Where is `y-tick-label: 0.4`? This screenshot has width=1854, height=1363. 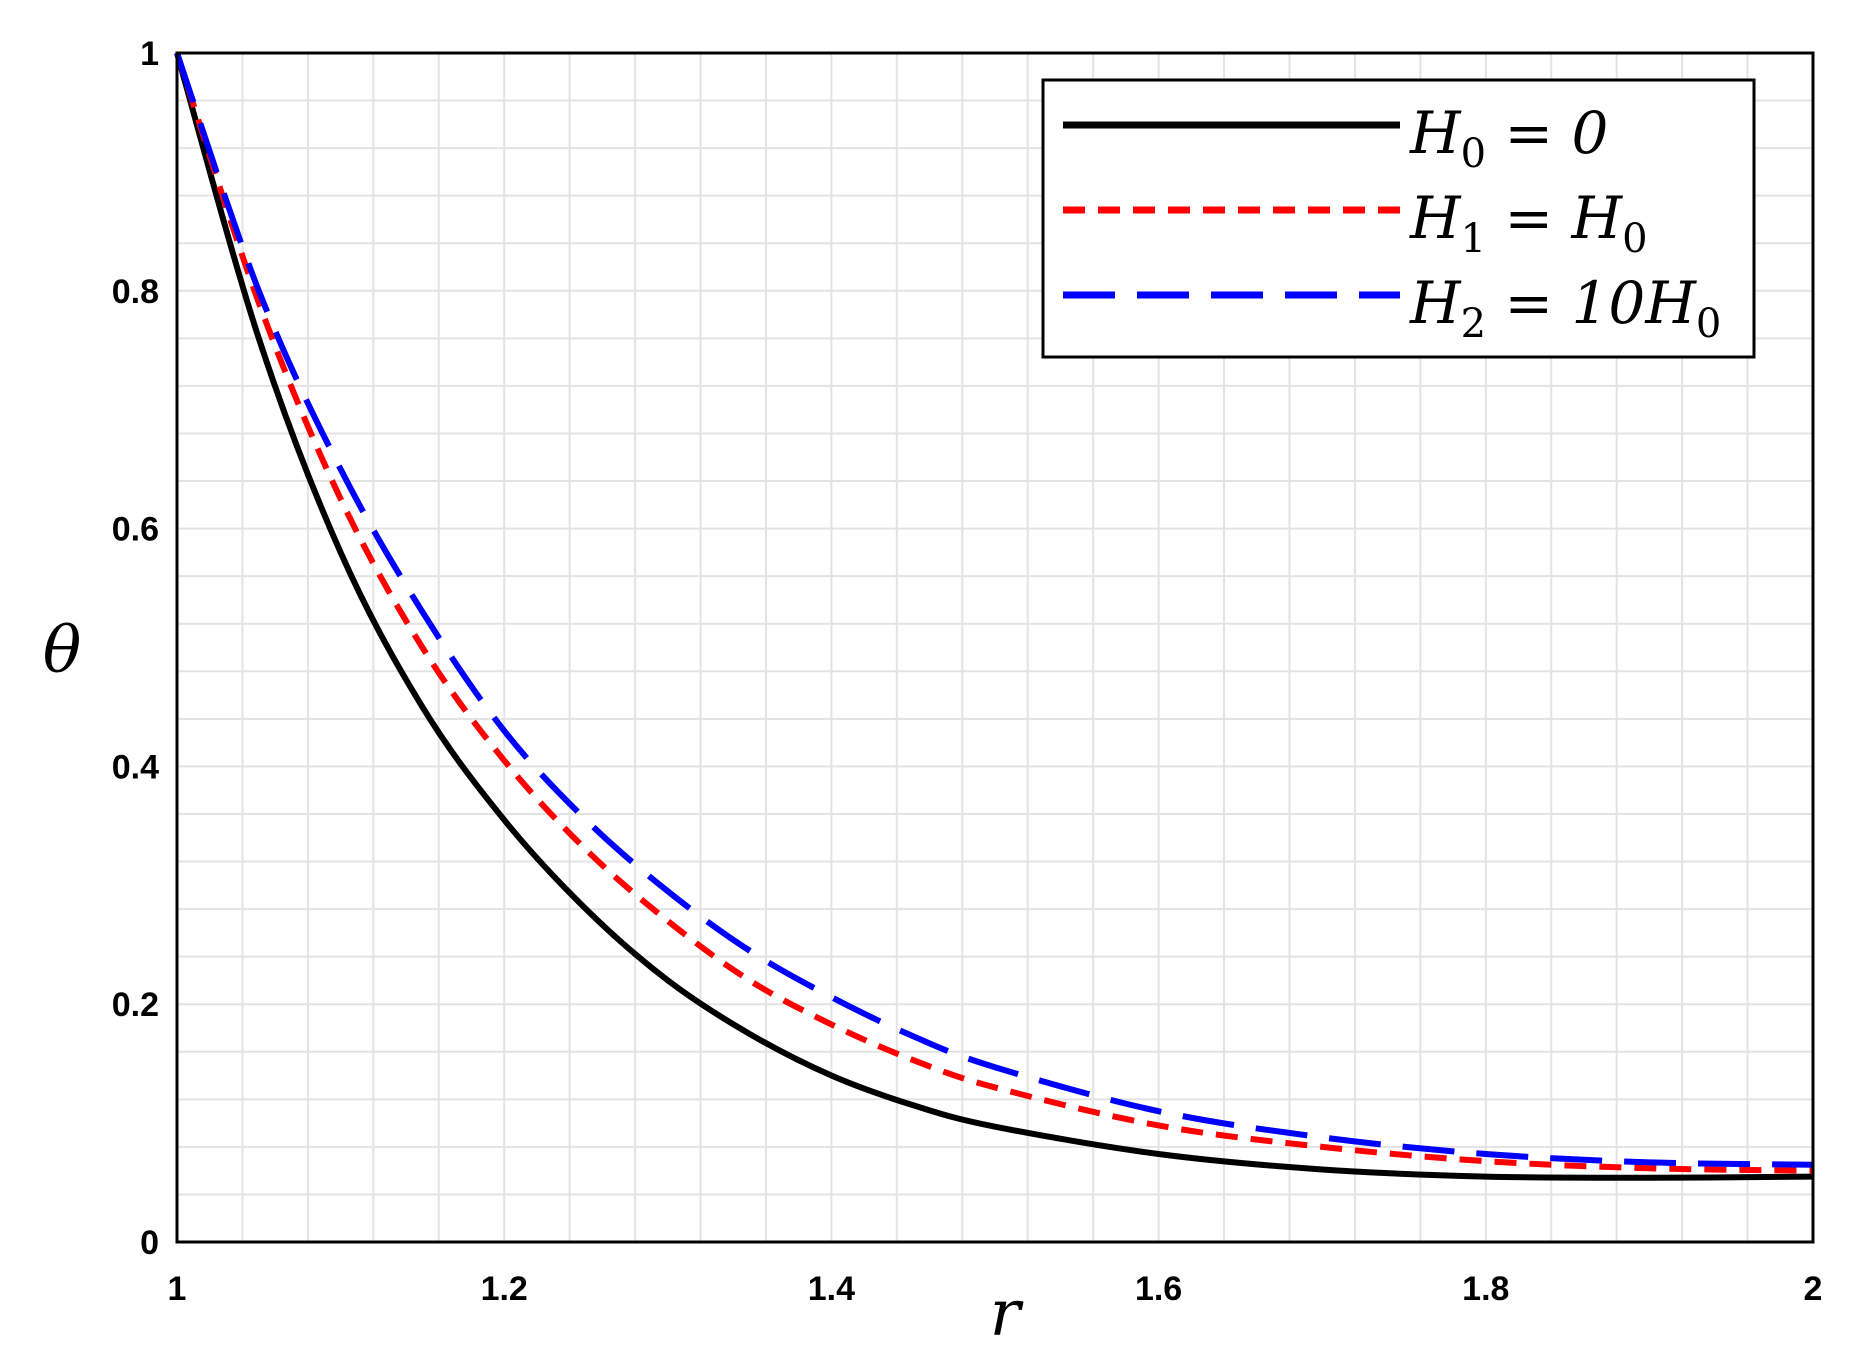 y-tick-label: 0.4 is located at coordinates (135, 767).